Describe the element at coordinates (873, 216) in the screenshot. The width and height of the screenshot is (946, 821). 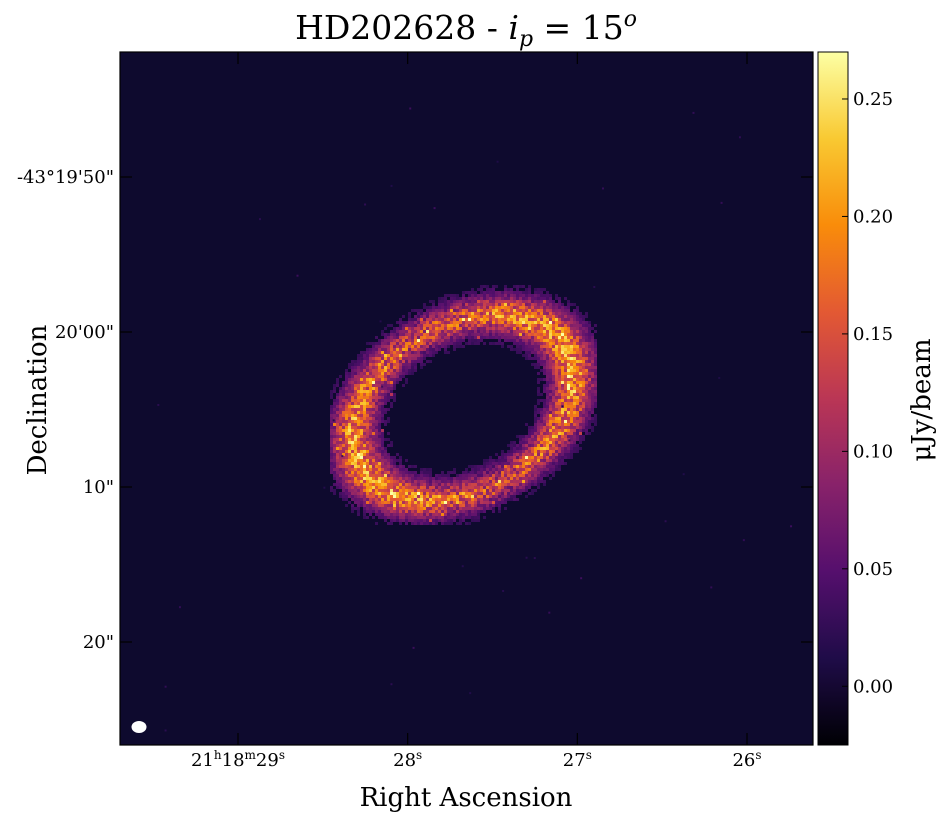
I see `colorbar-tick-label: 0.20` at that location.